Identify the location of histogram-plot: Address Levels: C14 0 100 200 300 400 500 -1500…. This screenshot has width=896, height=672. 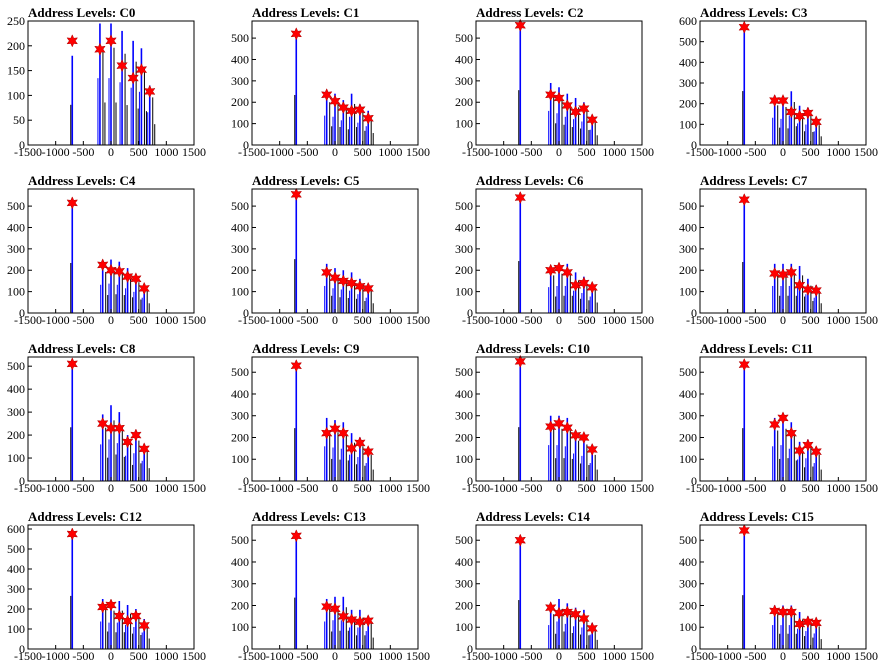
(554, 586).